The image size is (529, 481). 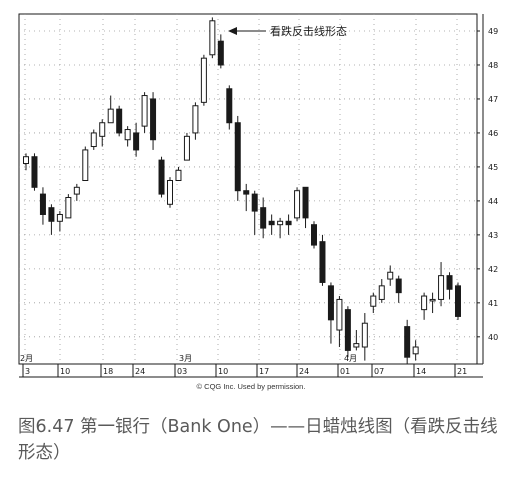 I want to click on date-tick-label: 14, so click(x=421, y=371).